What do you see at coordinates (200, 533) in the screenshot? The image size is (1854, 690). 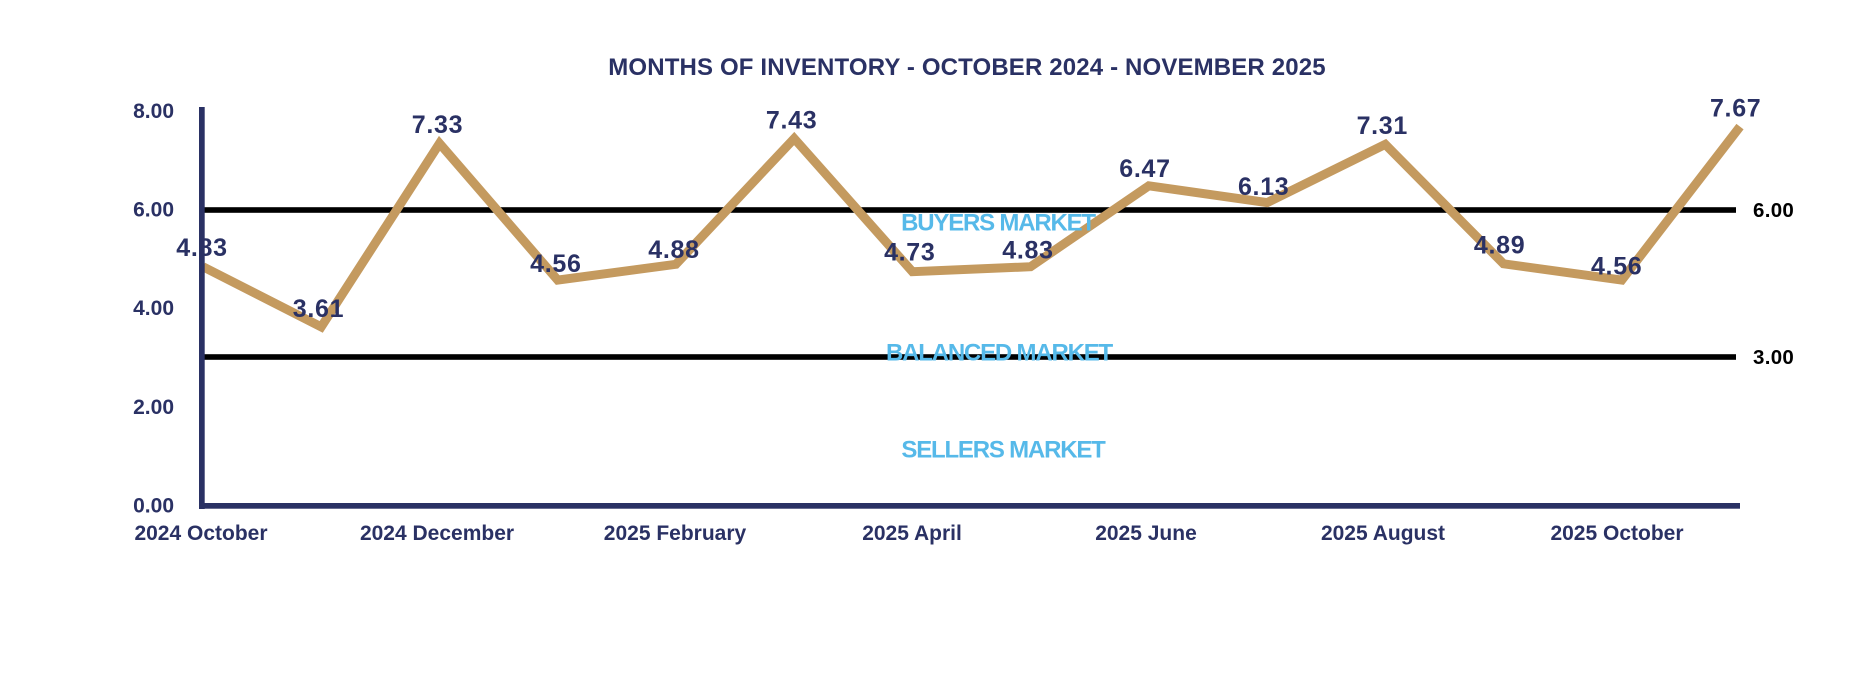 I see `svg-text: 2024 October` at bounding box center [200, 533].